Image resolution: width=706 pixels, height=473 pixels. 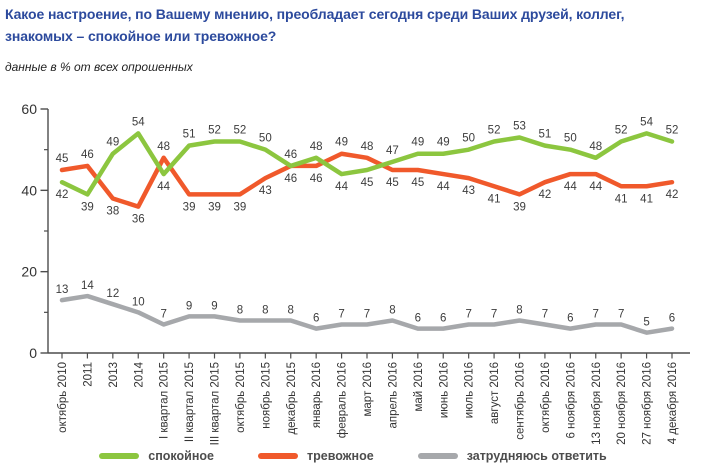 What do you see at coordinates (114, 375) in the screenshot?
I see `x-axis-label: 2013` at bounding box center [114, 375].